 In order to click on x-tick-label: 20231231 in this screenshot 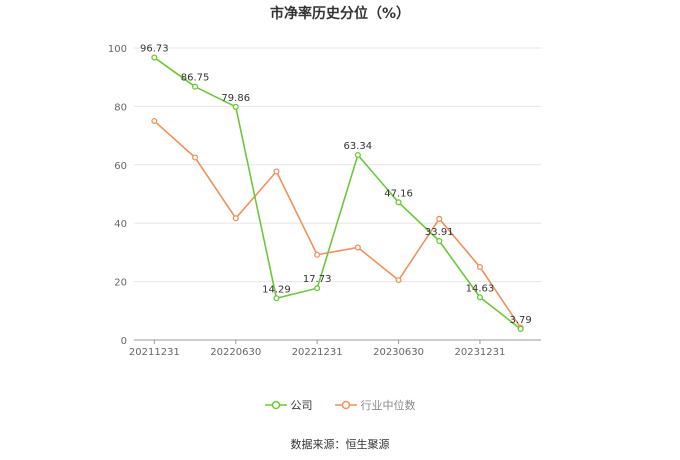, I will do `click(479, 352)`.